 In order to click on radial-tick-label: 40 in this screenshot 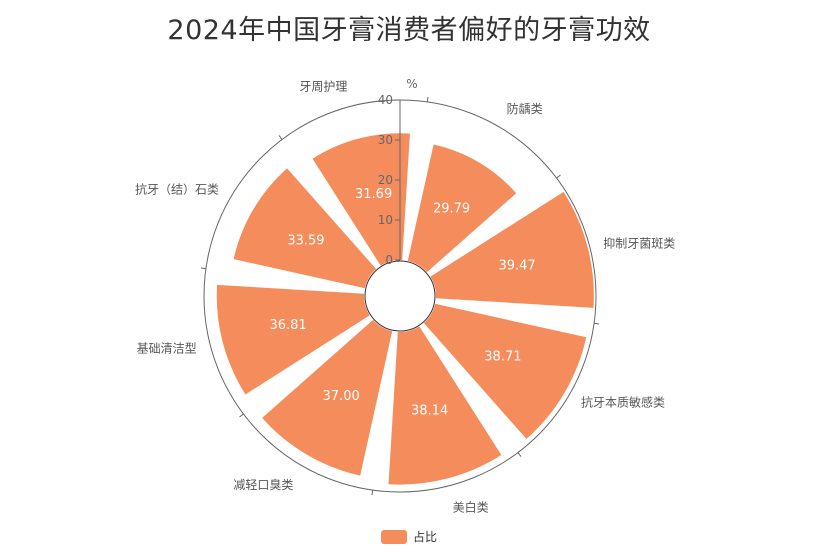, I will do `click(385, 100)`.